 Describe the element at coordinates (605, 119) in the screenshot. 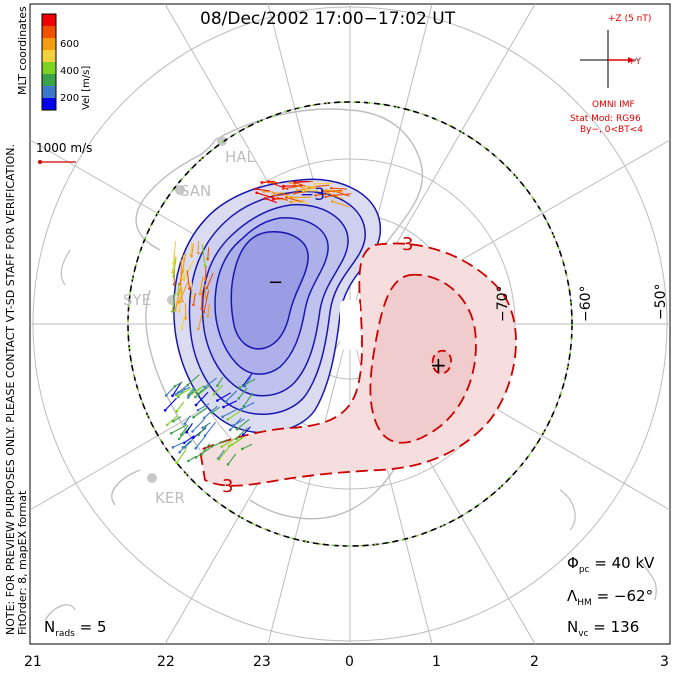

I see `imf-model: Stat Mod: RG96` at that location.